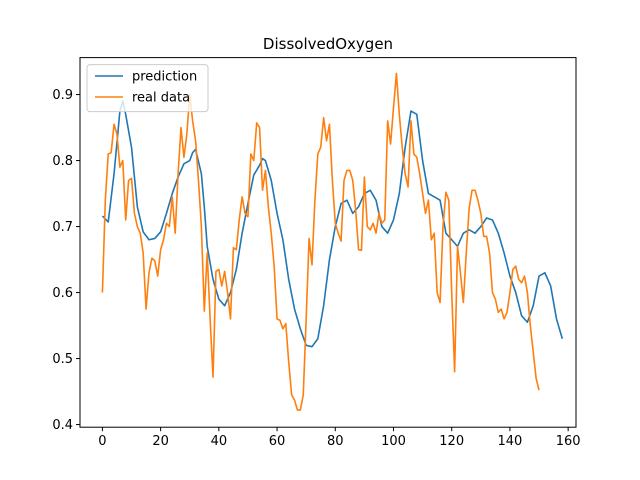 This screenshot has width=640, height=480. Describe the element at coordinates (160, 441) in the screenshot. I see `x-tick-label: 20` at that location.